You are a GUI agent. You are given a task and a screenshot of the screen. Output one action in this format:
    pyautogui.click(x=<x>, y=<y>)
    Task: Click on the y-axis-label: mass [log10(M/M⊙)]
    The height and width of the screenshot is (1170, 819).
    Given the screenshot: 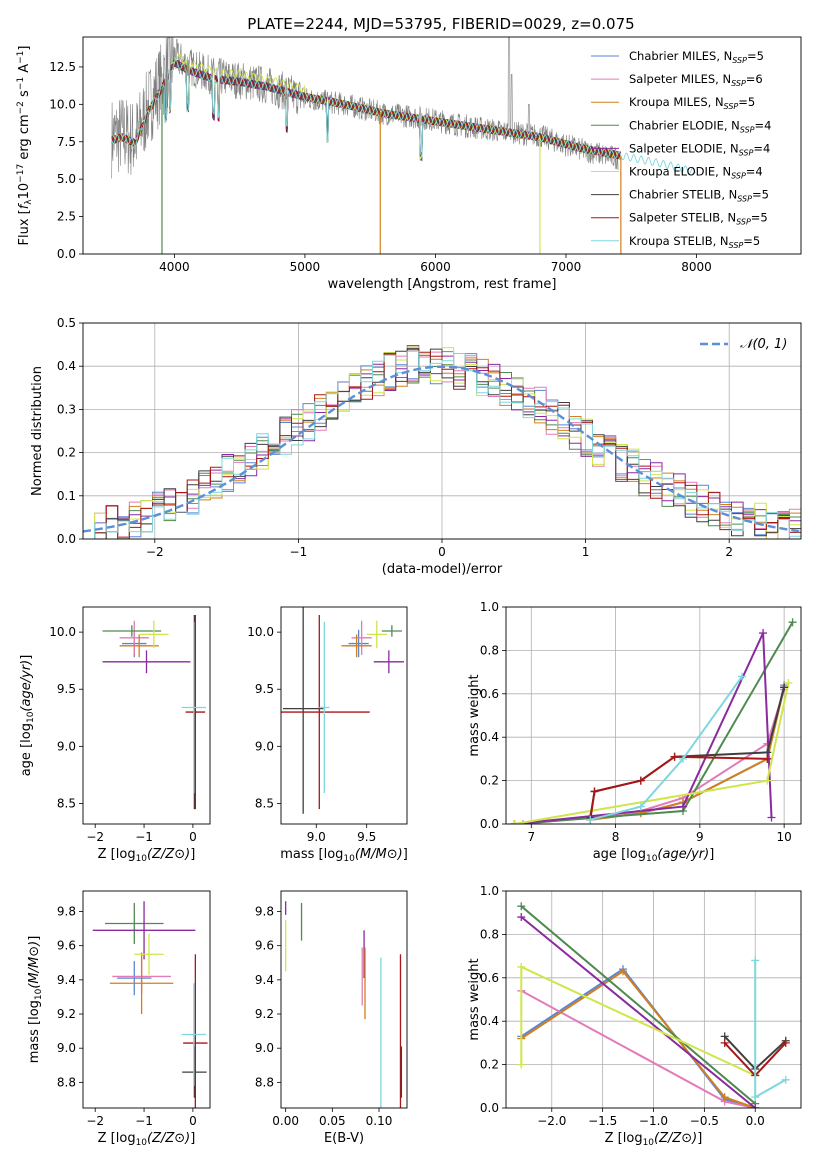 What is the action you would take?
    pyautogui.click(x=35, y=1000)
    